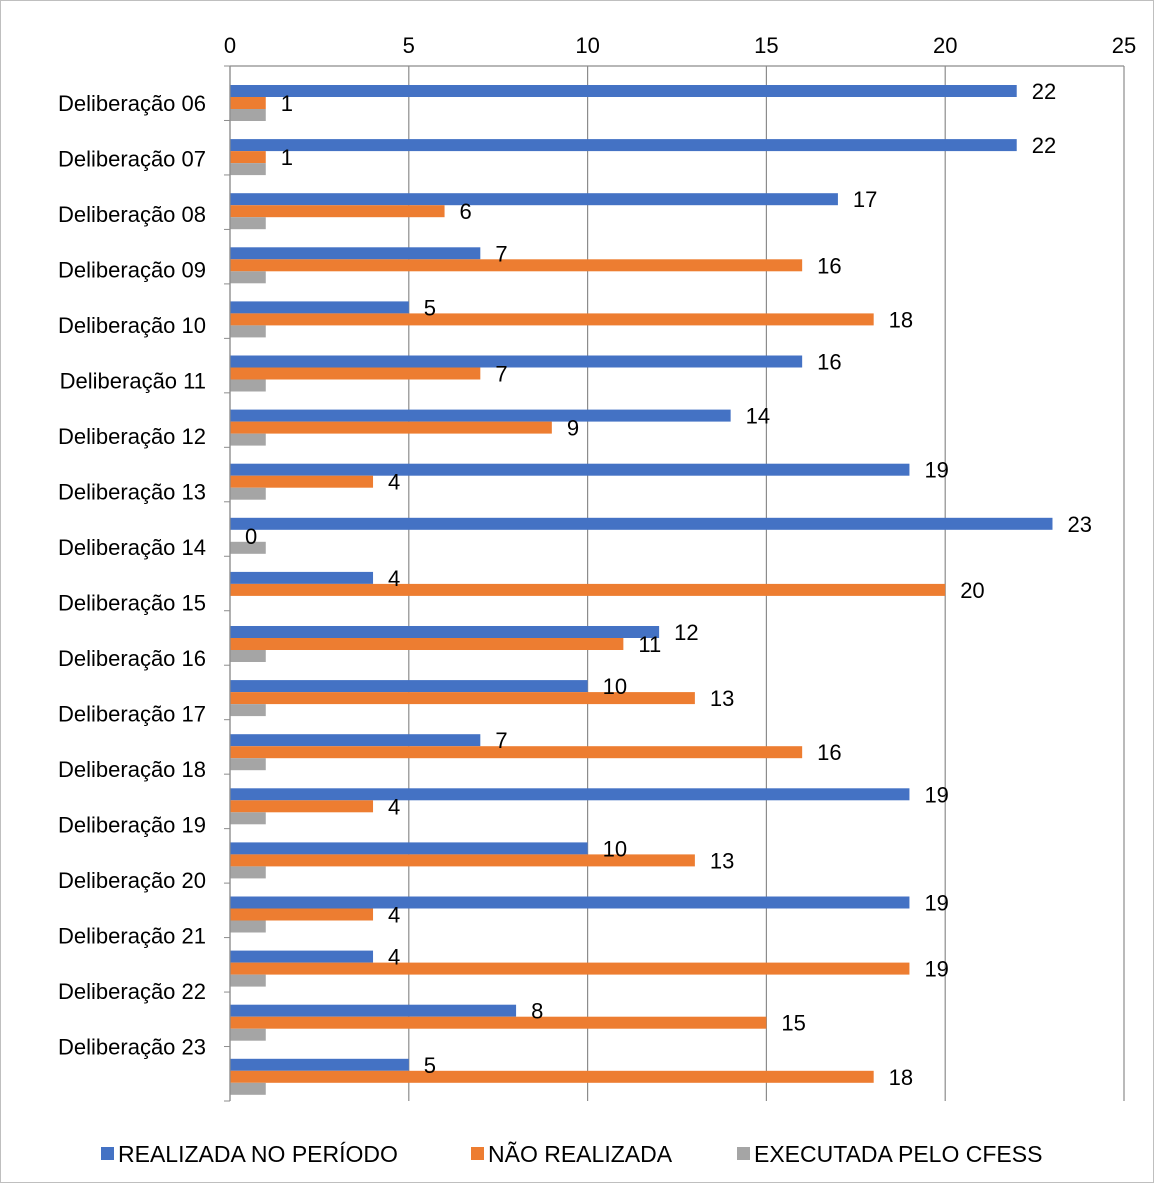 The image size is (1154, 1184). What do you see at coordinates (936, 470) in the screenshot?
I see `data-label-series-1-row-8: 19` at bounding box center [936, 470].